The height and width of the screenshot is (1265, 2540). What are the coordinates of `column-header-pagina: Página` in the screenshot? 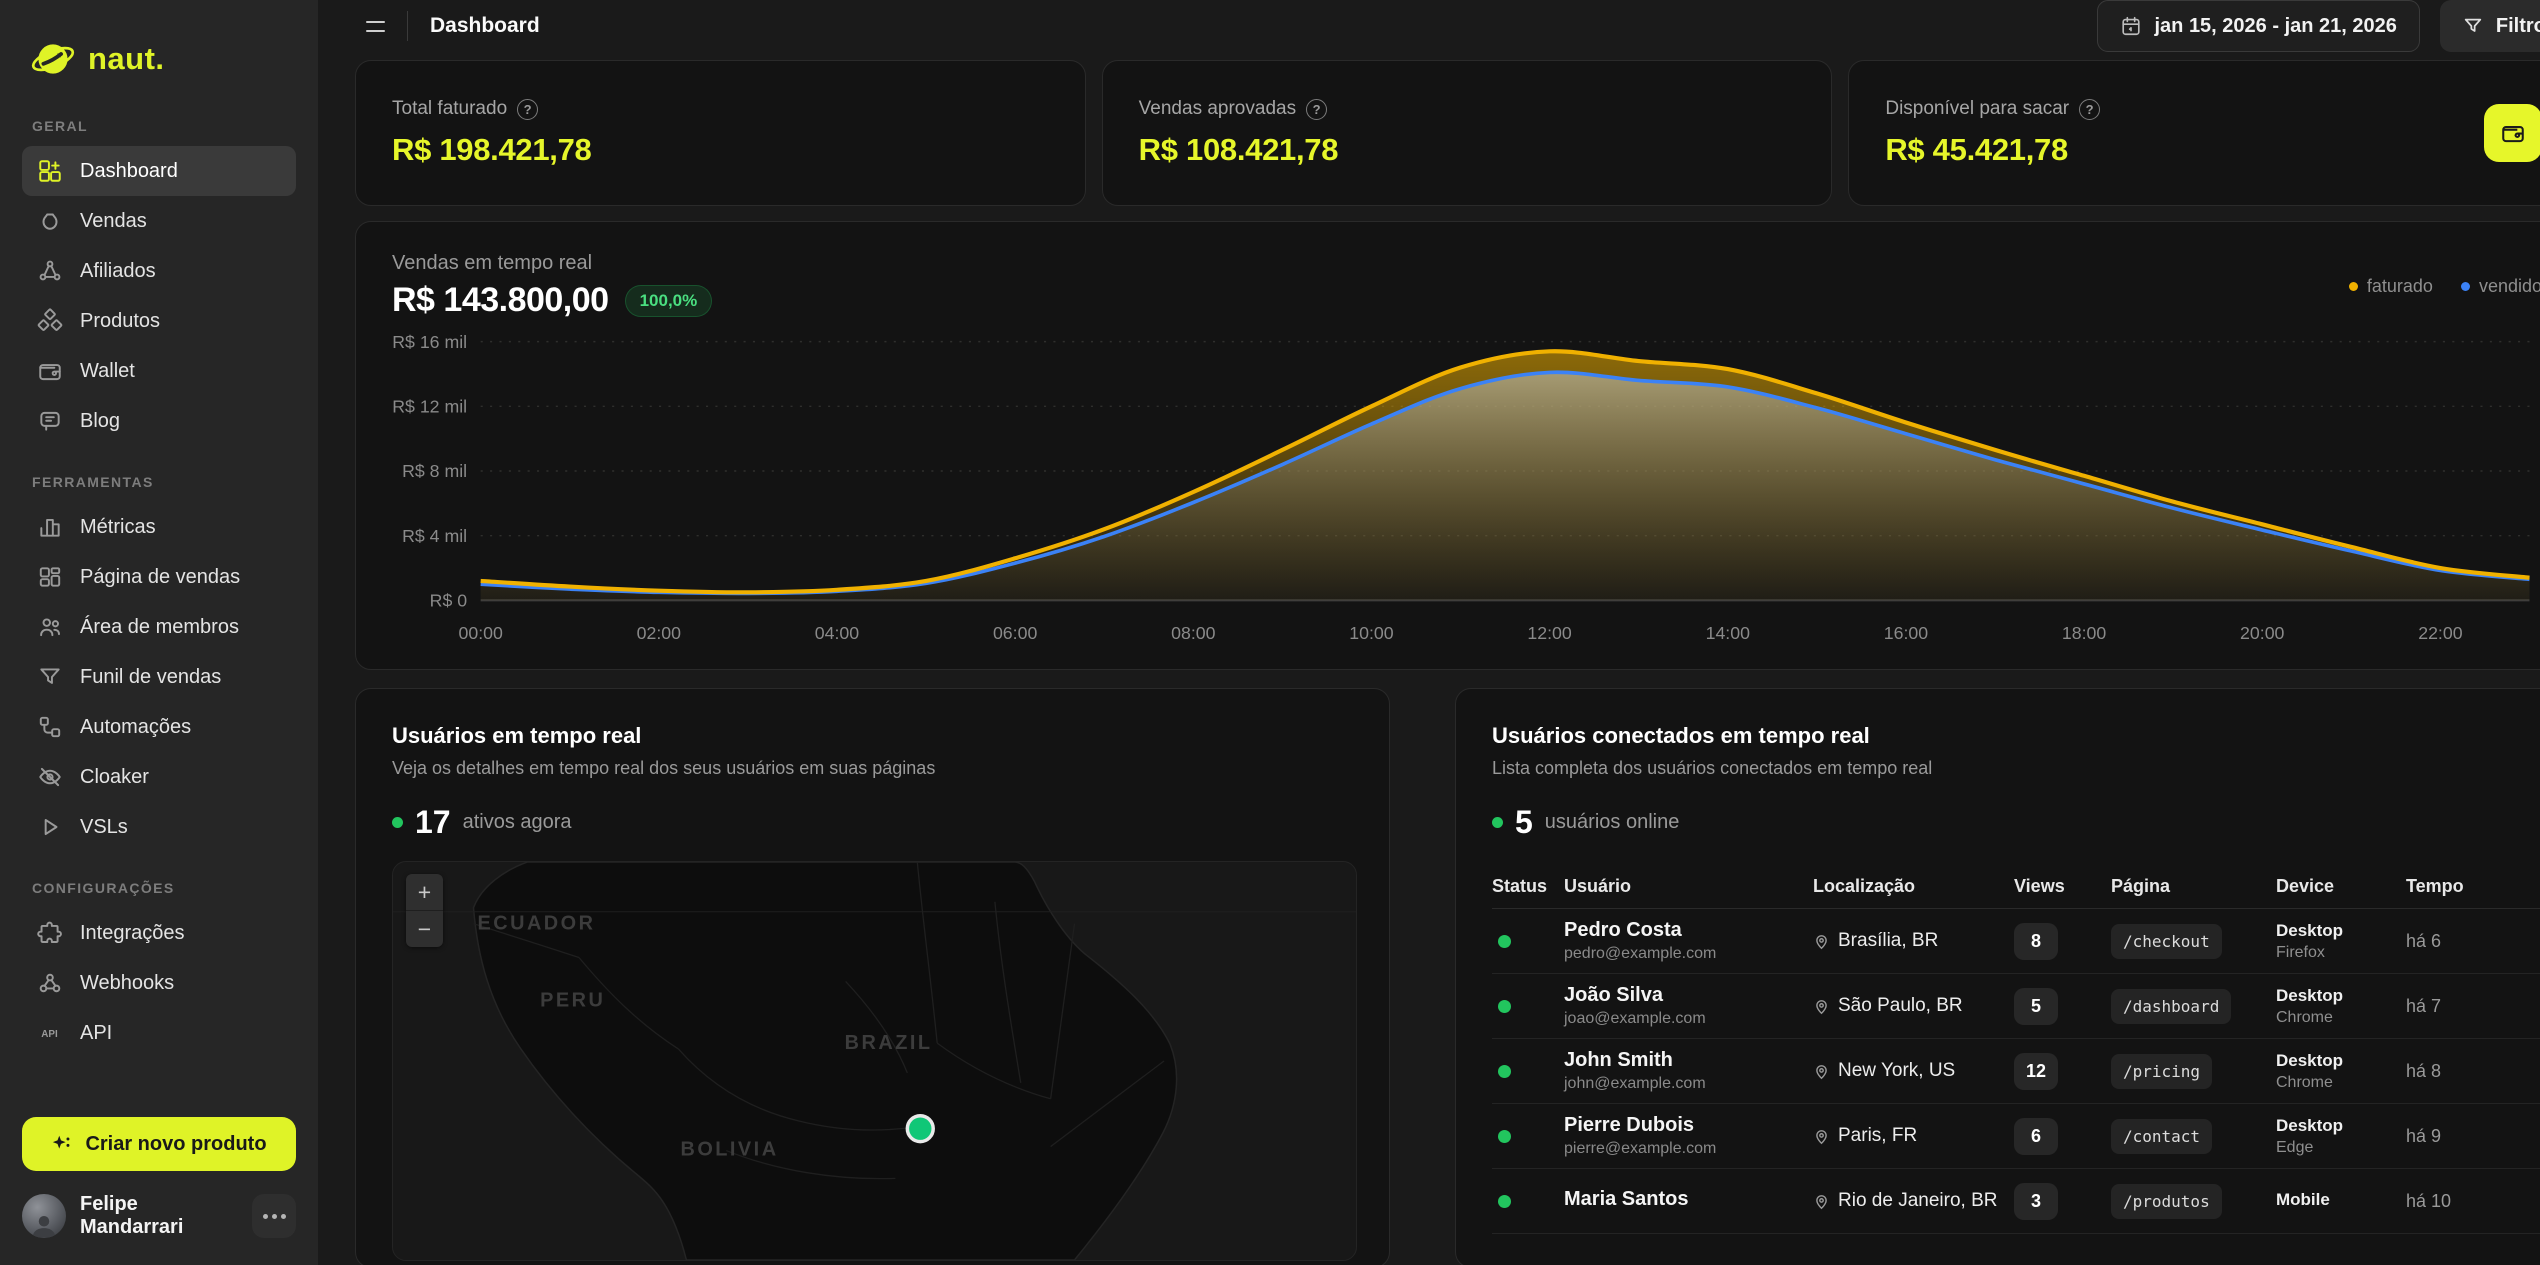 It's located at (2141, 886).